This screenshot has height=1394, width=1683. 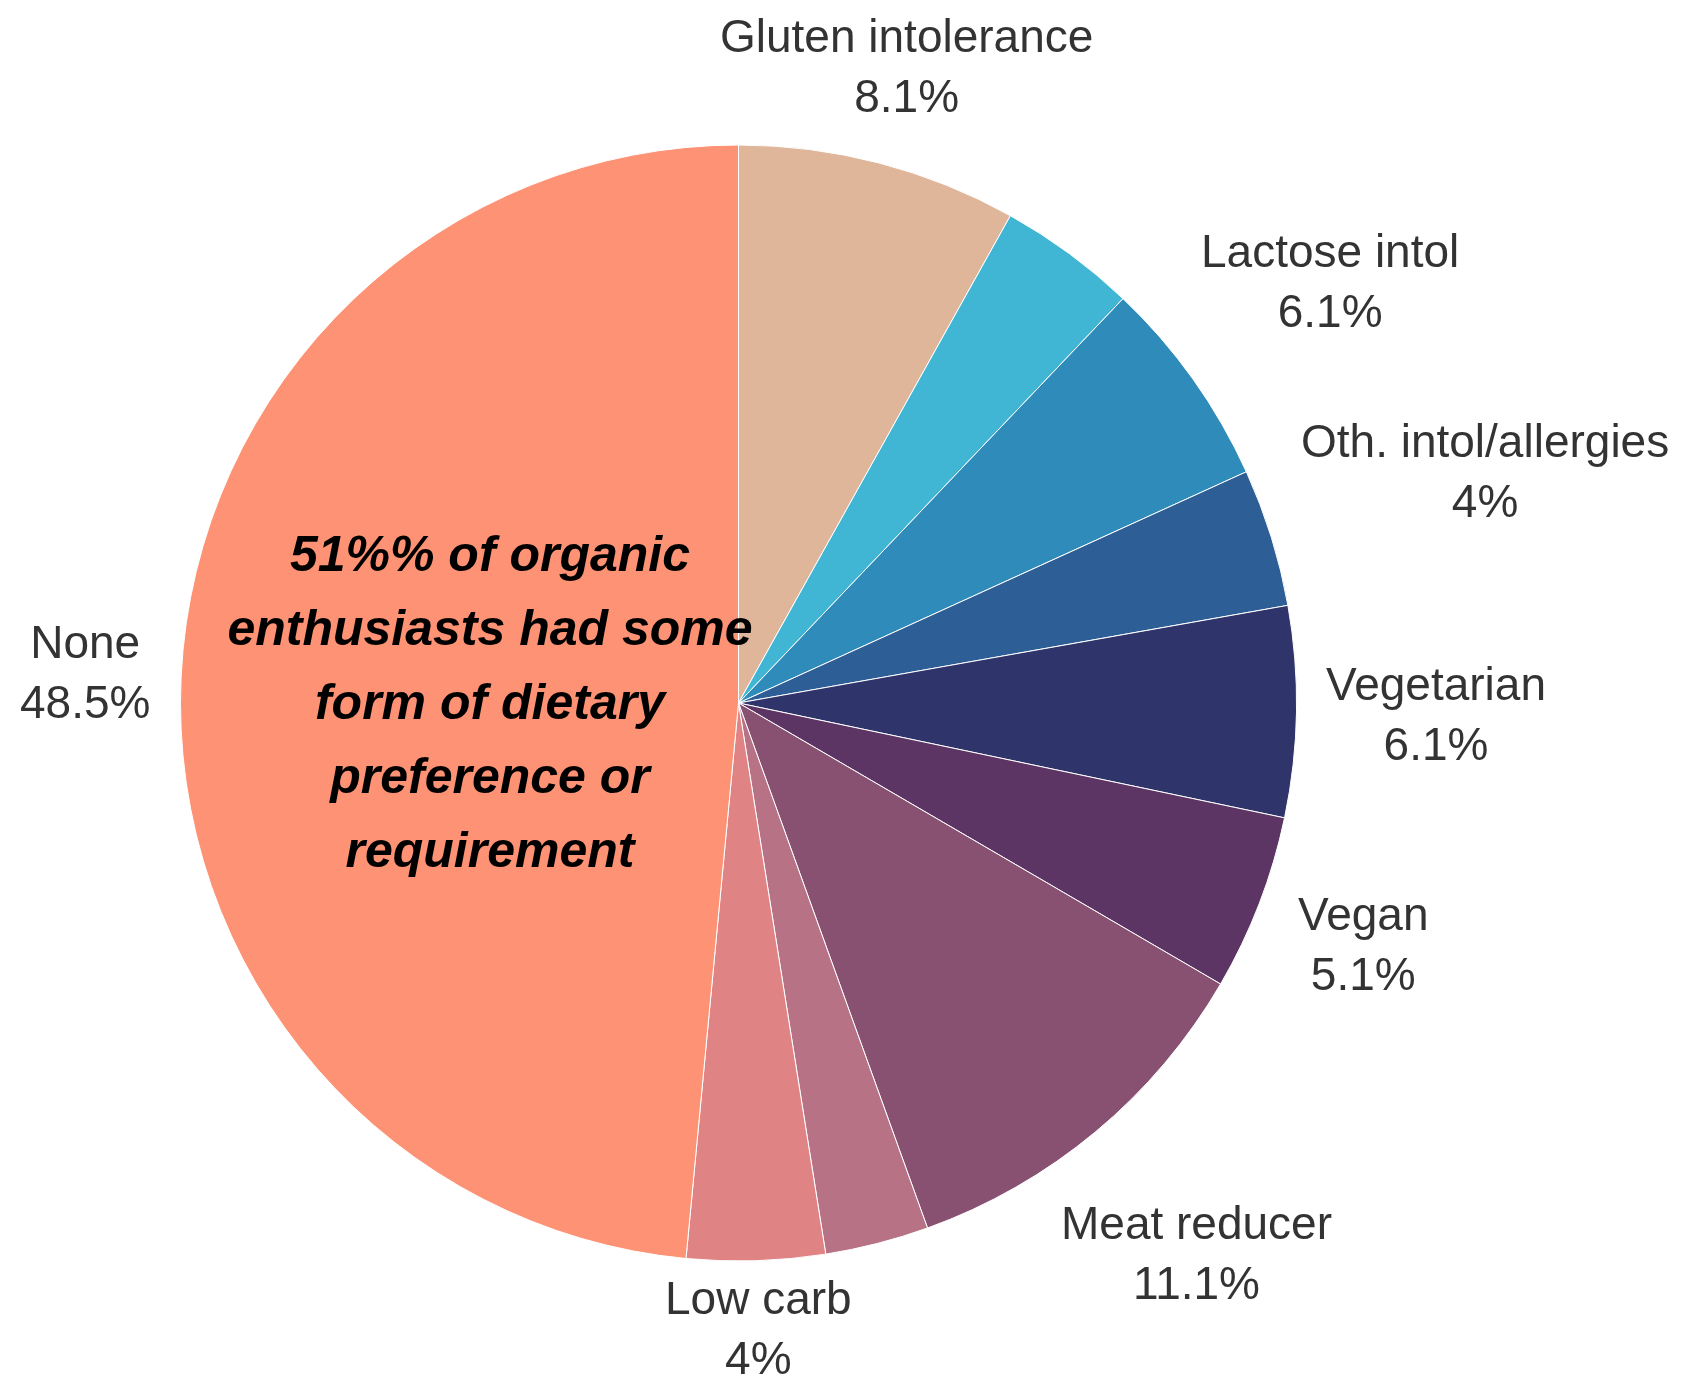 I want to click on slice-label: Gluten intolerance, so click(x=907, y=36).